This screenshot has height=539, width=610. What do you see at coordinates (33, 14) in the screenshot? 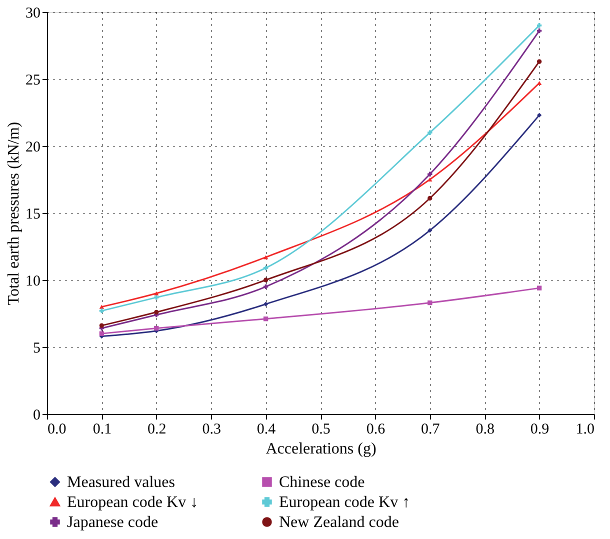
I see `y-tick-label: 30` at bounding box center [33, 14].